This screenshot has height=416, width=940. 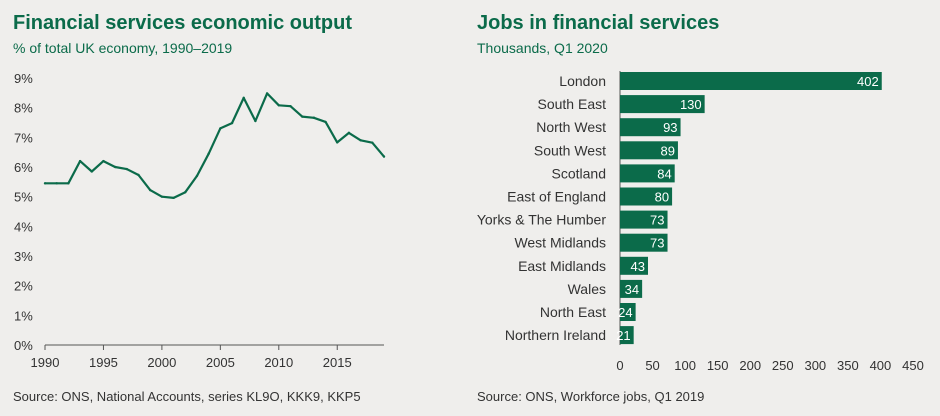 I want to click on category-label: East of England, so click(x=556, y=197).